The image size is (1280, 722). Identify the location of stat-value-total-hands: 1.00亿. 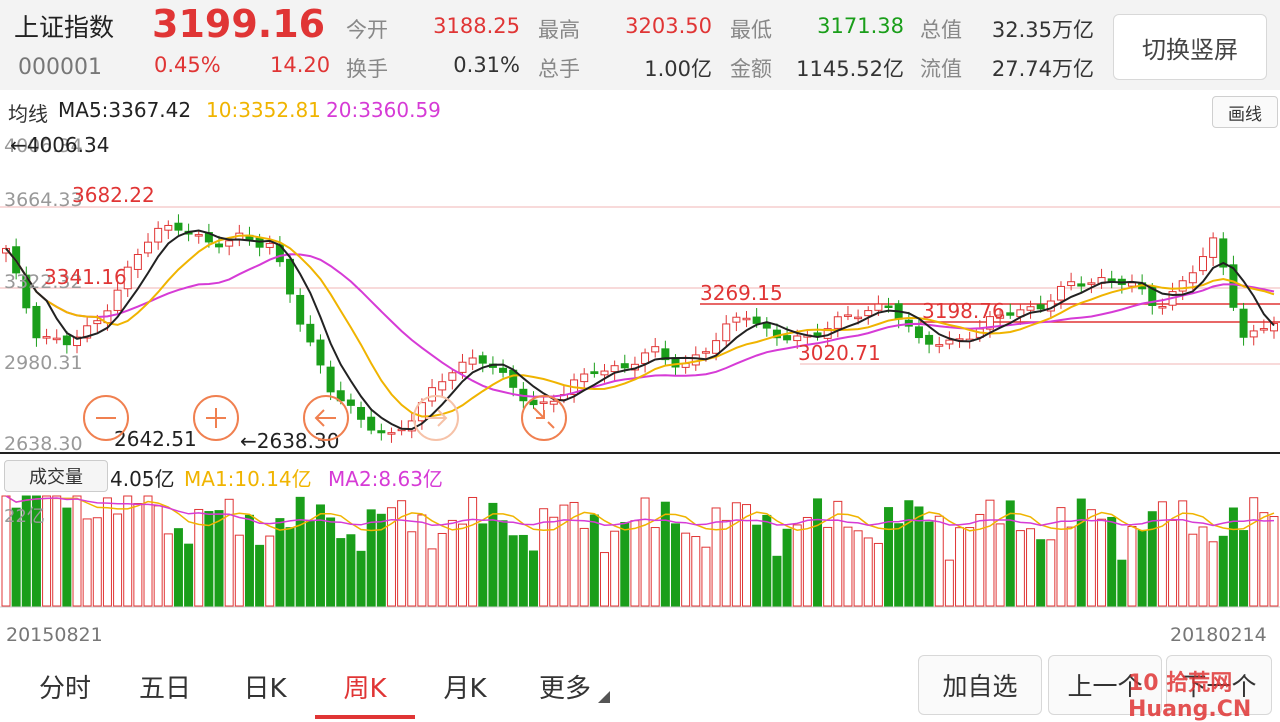
(678, 69).